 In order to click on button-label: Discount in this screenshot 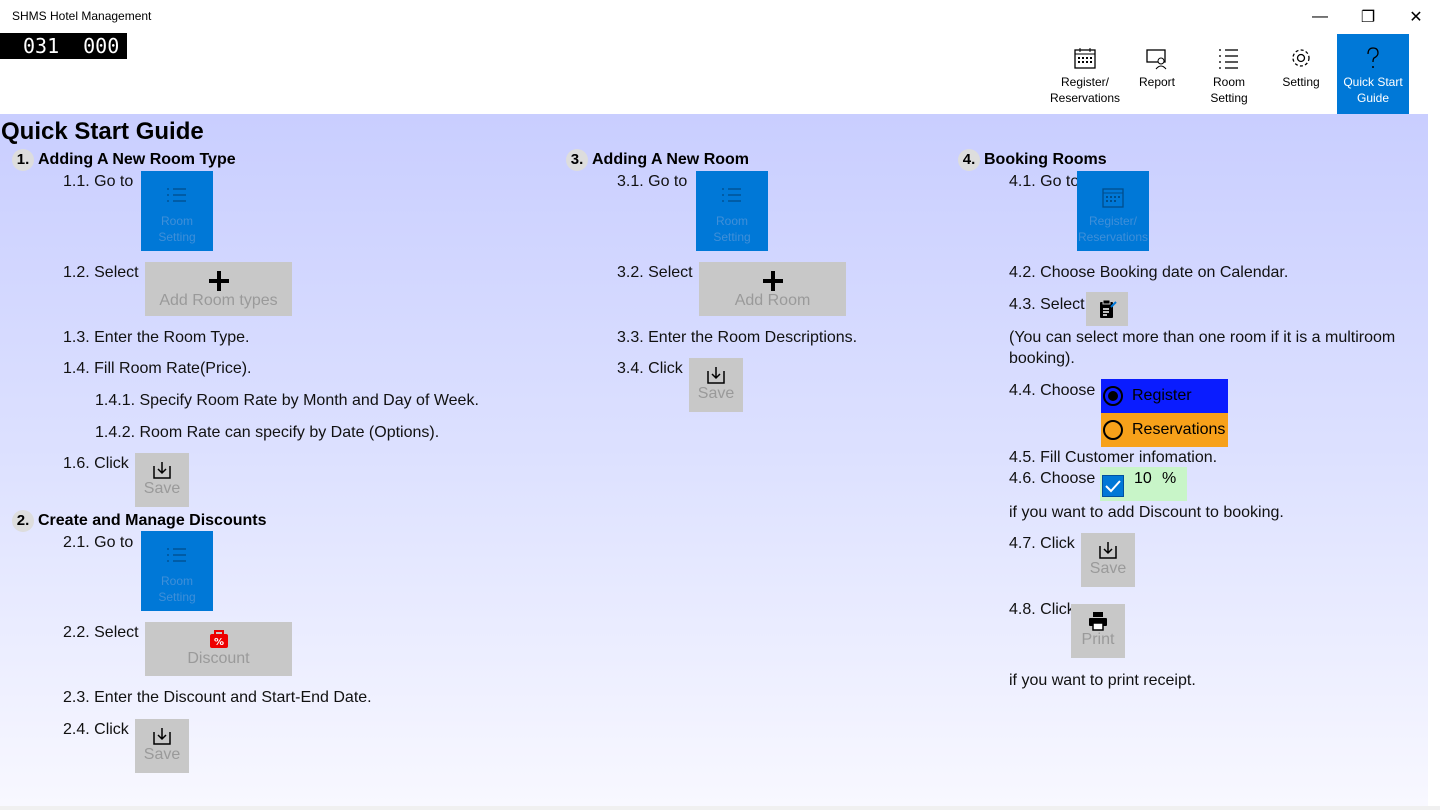, I will do `click(218, 658)`.